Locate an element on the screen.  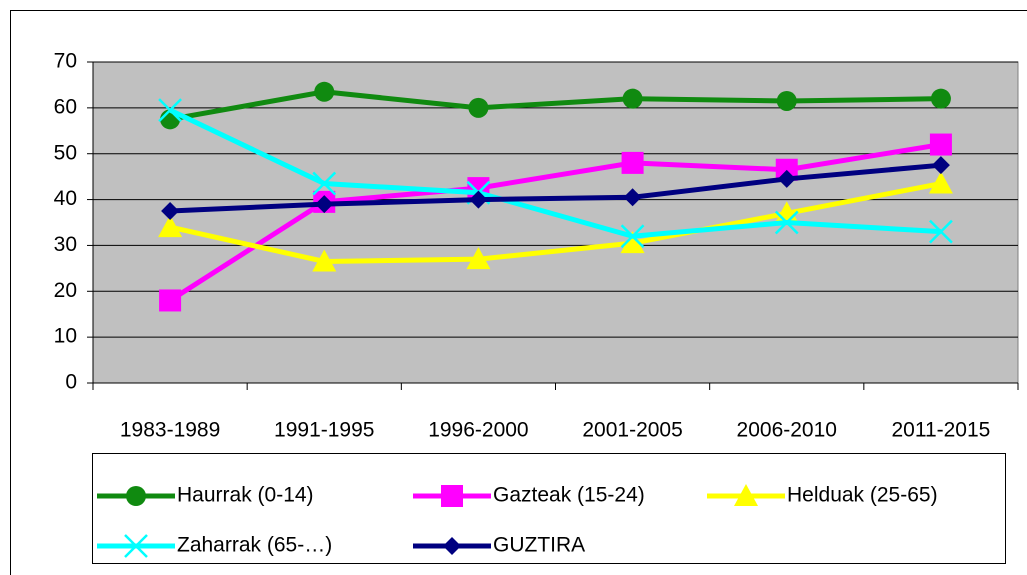
x-tick-label: 1983-1989 is located at coordinates (170, 430).